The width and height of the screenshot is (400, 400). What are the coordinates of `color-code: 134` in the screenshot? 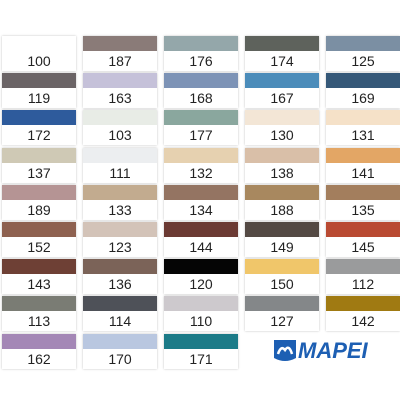 It's located at (201, 209).